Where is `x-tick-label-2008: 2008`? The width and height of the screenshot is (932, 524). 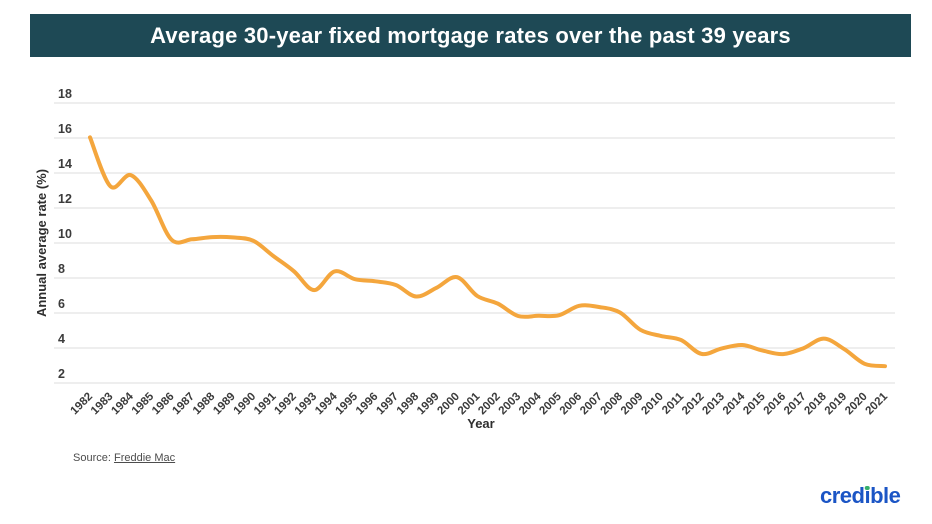
x-tick-label-2008: 2008 is located at coordinates (612, 403).